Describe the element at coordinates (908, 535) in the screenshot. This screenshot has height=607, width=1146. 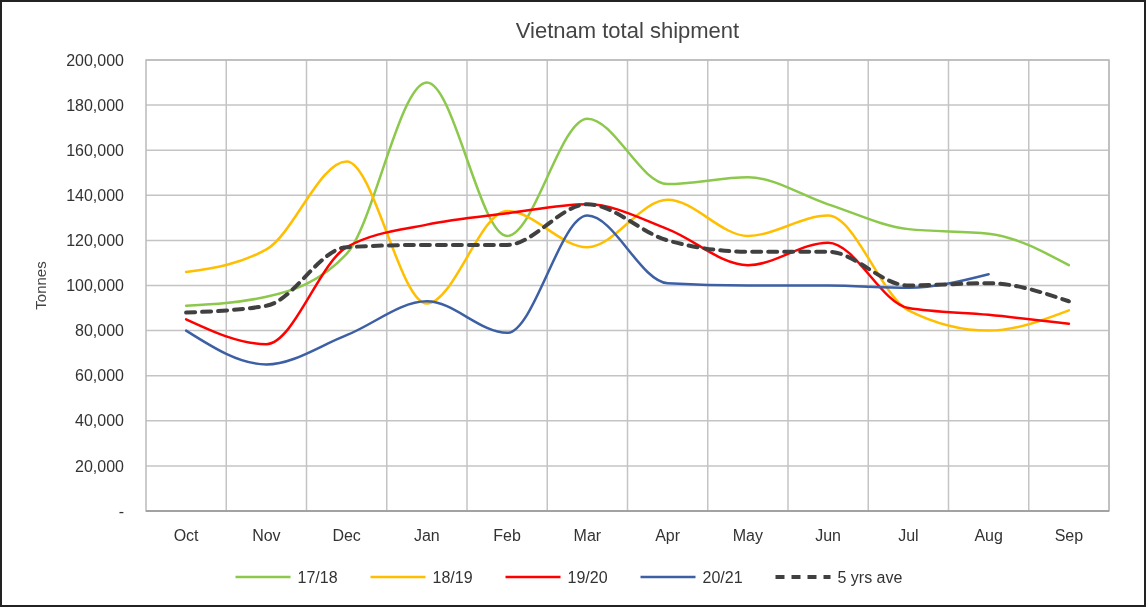
I see `x-tick-label: Jul` at that location.